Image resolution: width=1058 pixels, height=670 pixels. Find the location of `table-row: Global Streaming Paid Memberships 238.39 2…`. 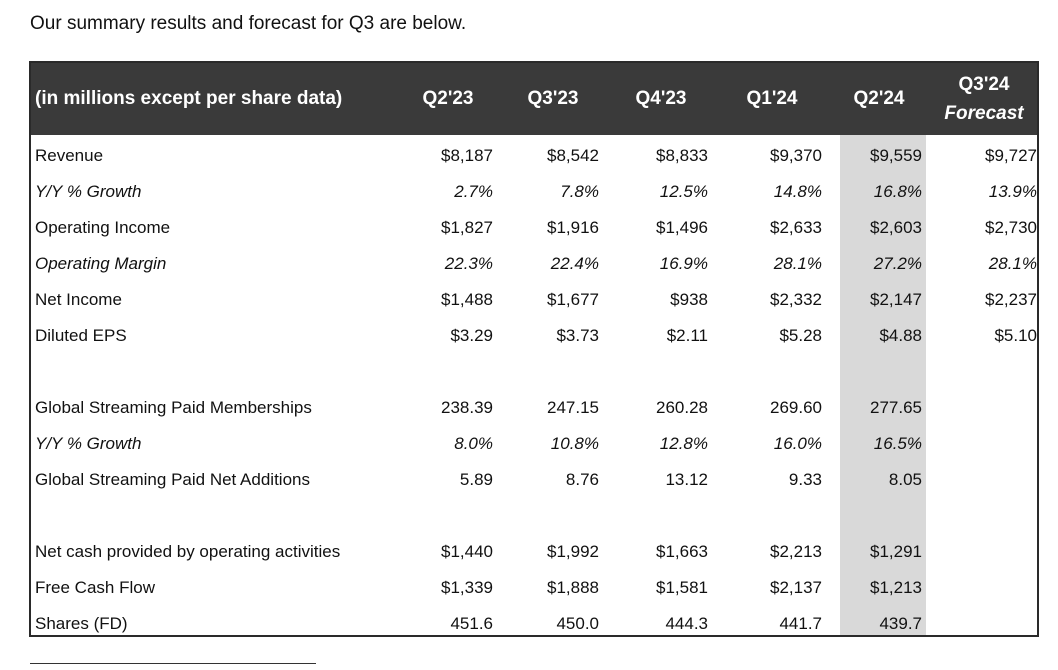

table-row: Global Streaming Paid Memberships 238.39 2… is located at coordinates (534, 409).